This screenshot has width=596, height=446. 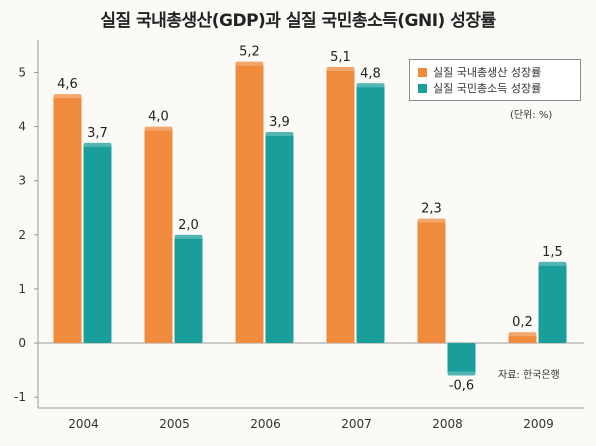 What do you see at coordinates (487, 72) in the screenshot?
I see `legend-label-gdp: 실질 국내총생산 성장률` at bounding box center [487, 72].